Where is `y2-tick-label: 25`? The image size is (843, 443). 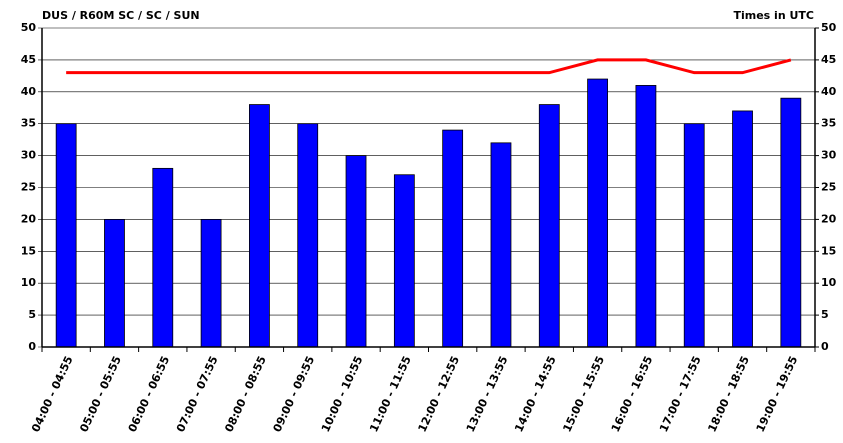 y2-tick-label: 25 is located at coordinates (828, 187).